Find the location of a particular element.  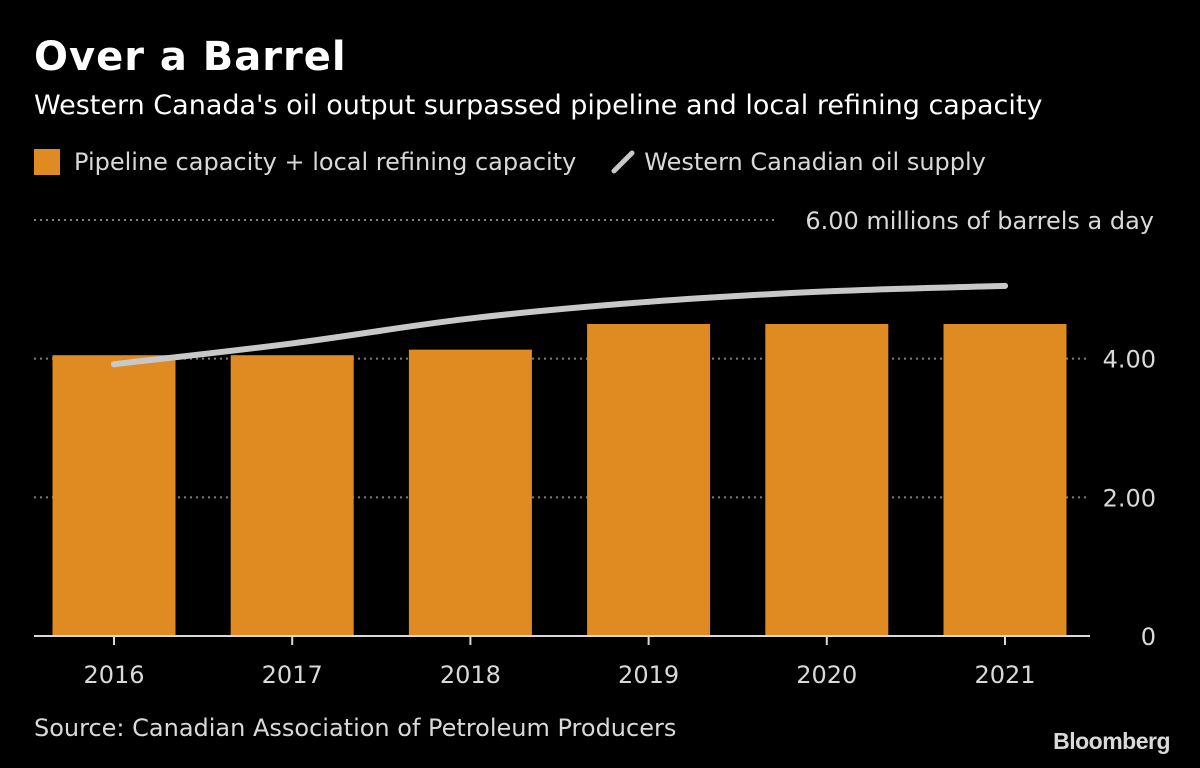

legend-swatch-line is located at coordinates (623, 162).